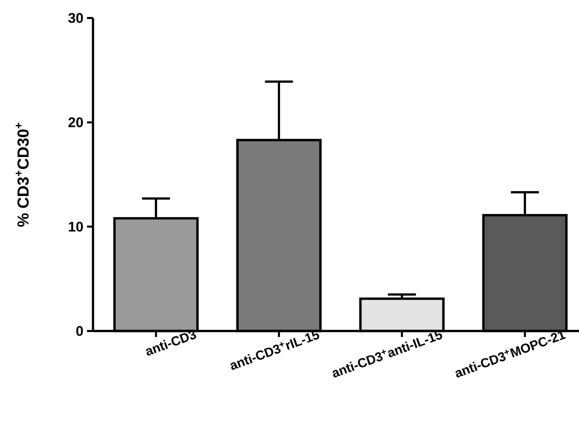 The image size is (579, 434). What do you see at coordinates (22, 174) in the screenshot?
I see `y-axis-title: % CD3$^{+}$CD30$^{+}$` at bounding box center [22, 174].